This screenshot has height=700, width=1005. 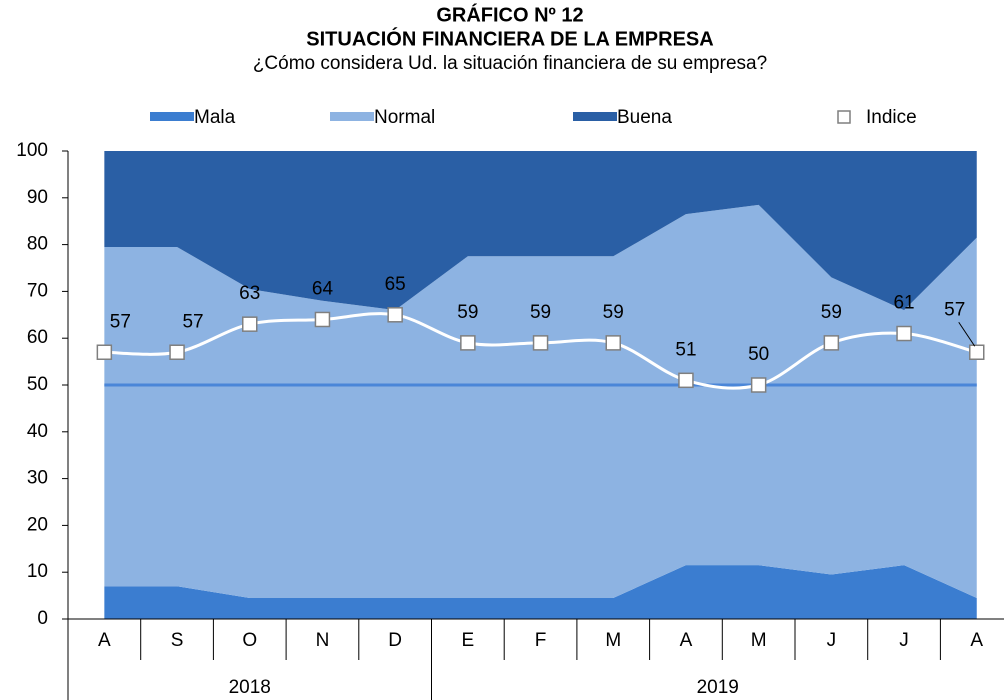 I want to click on x-tick-label: E, so click(x=468, y=640).